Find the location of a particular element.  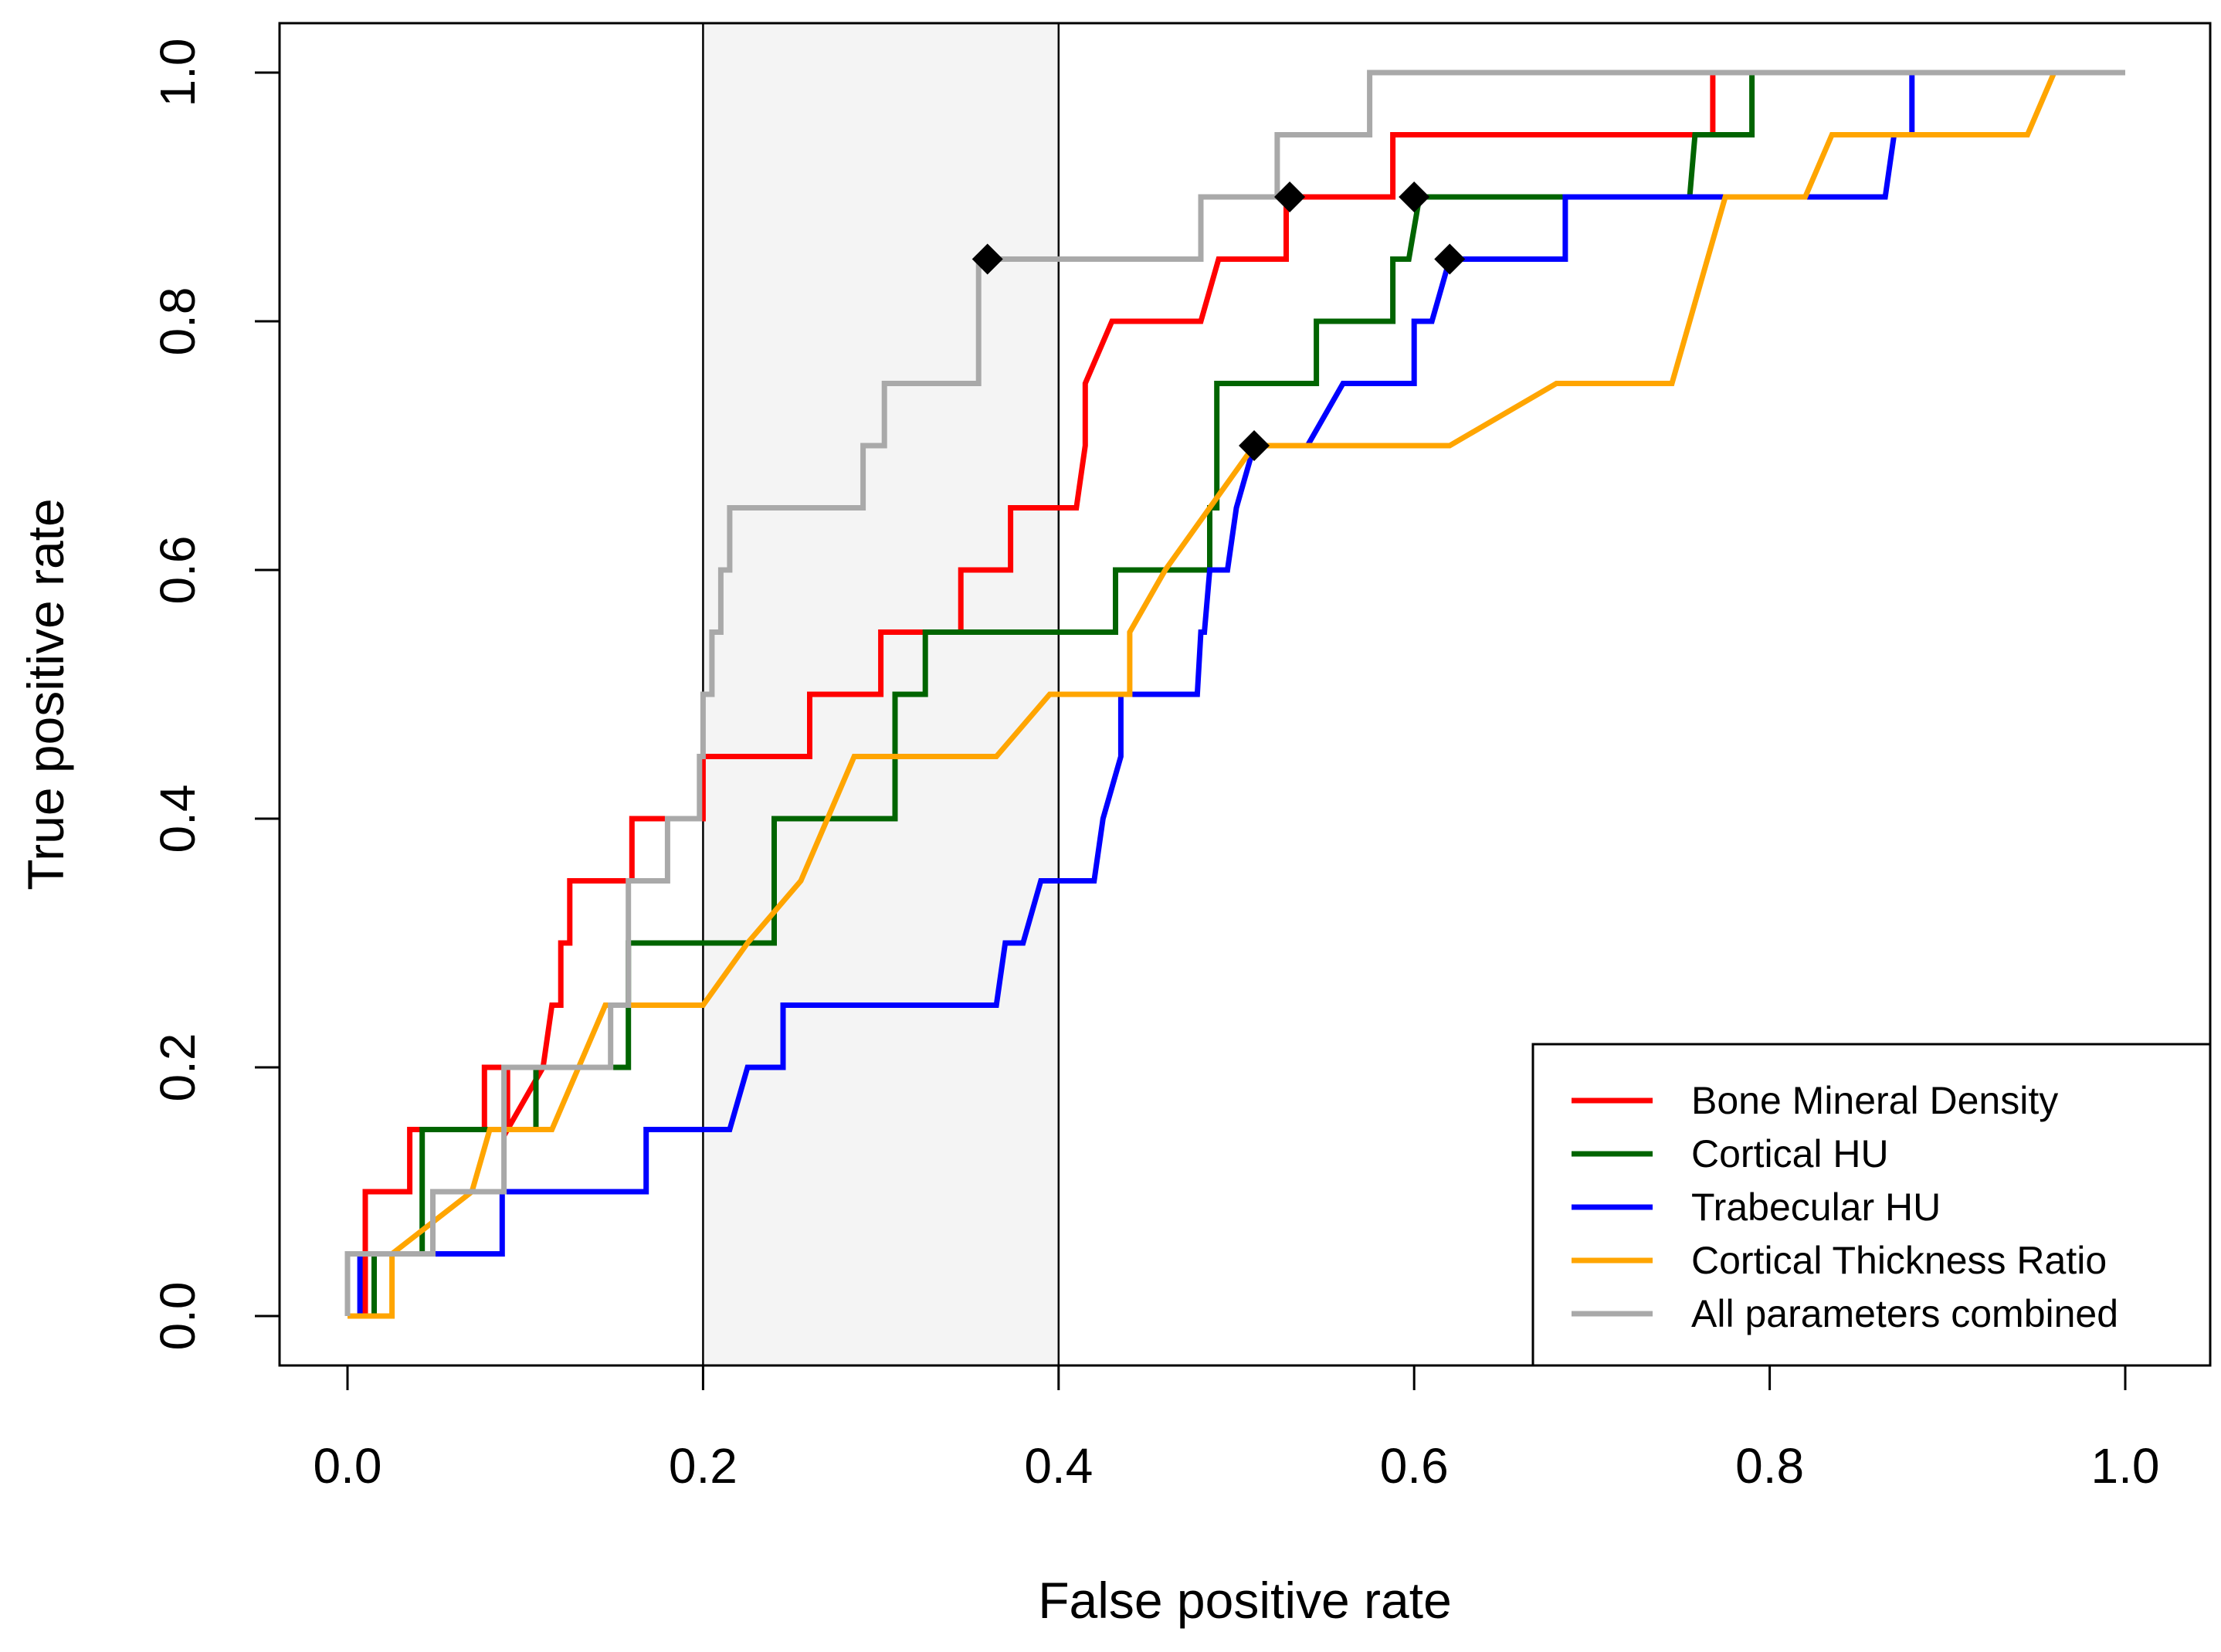

legend-label-4: All parameters combined is located at coordinates (1904, 1313).